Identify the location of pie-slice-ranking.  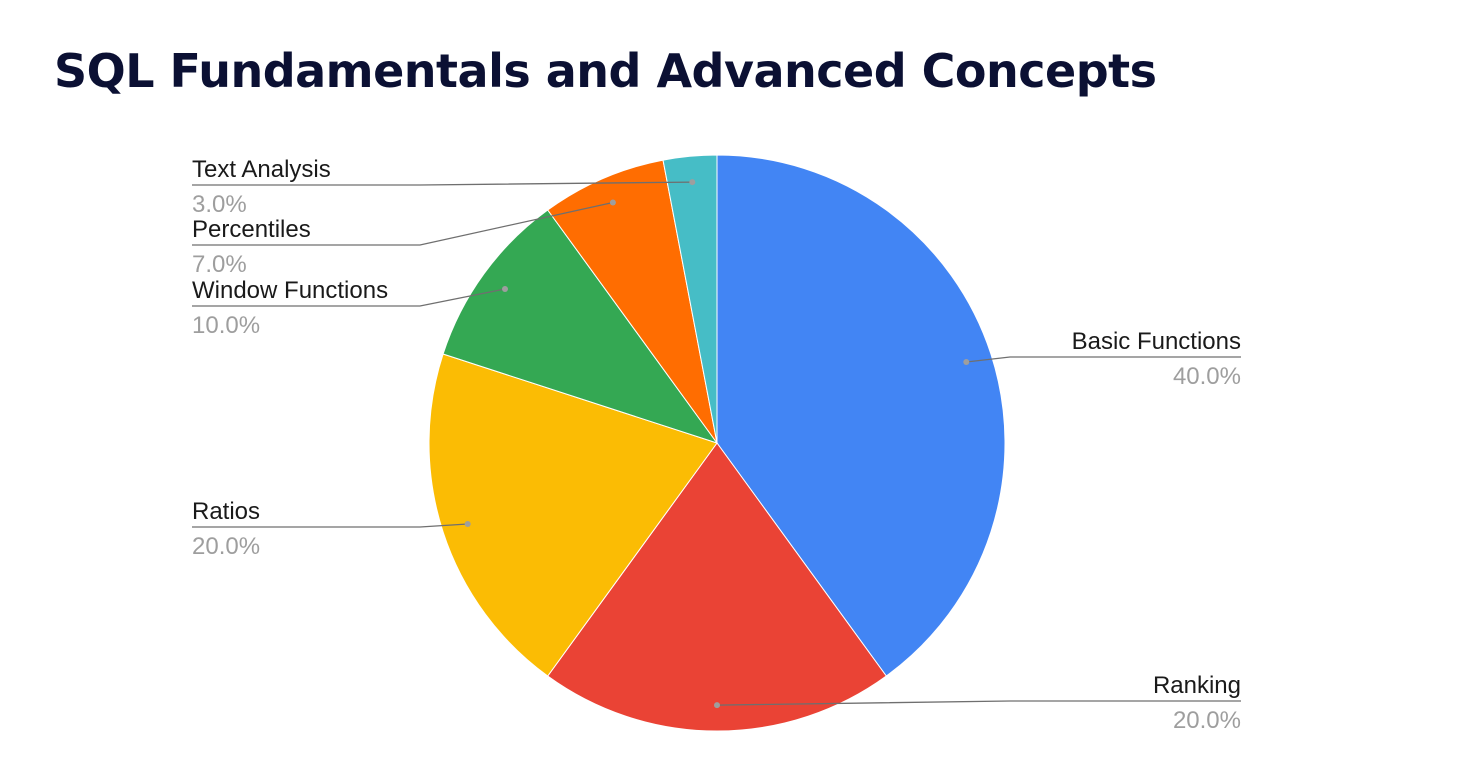
(717, 587).